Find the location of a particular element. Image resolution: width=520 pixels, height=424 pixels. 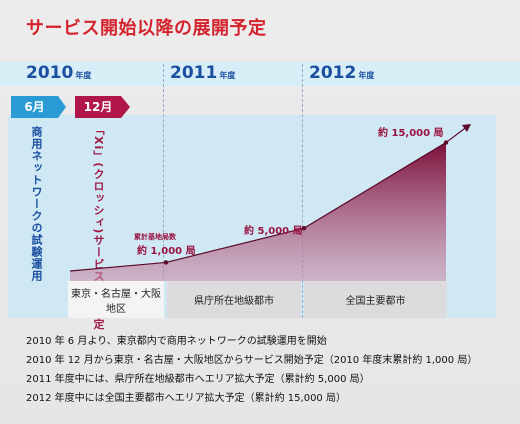

annotation-5000: 約 5,000 局 is located at coordinates (273, 231).